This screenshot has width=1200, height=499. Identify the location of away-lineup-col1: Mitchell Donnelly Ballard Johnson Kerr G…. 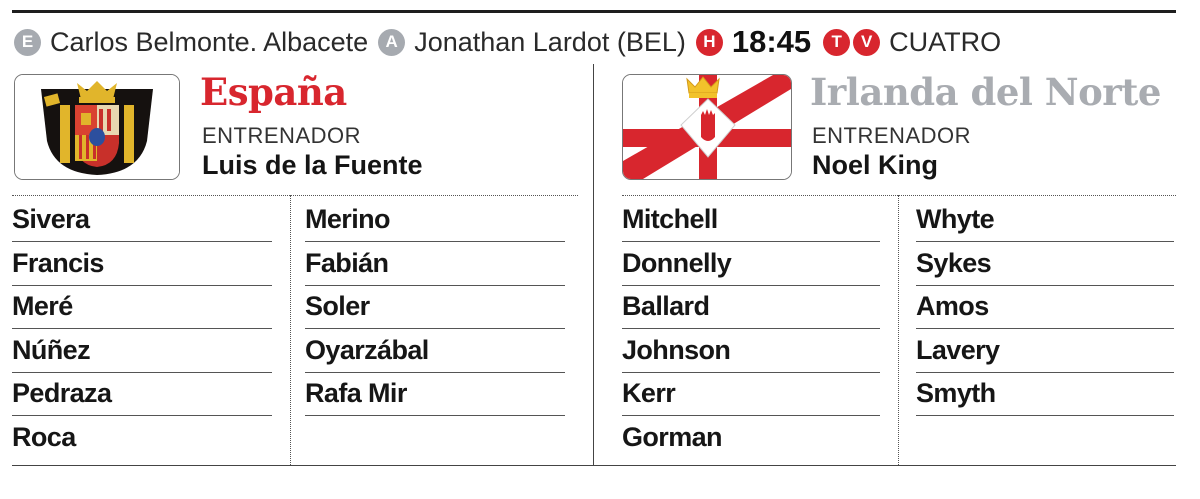
(751, 330).